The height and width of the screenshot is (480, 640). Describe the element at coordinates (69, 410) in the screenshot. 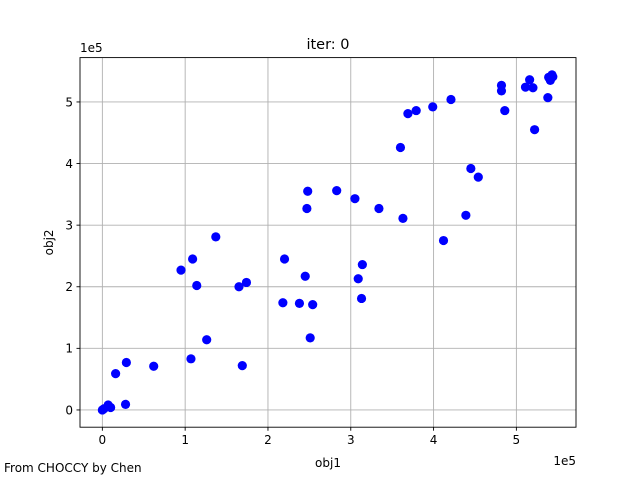

I see `y-tick-label: 0` at that location.